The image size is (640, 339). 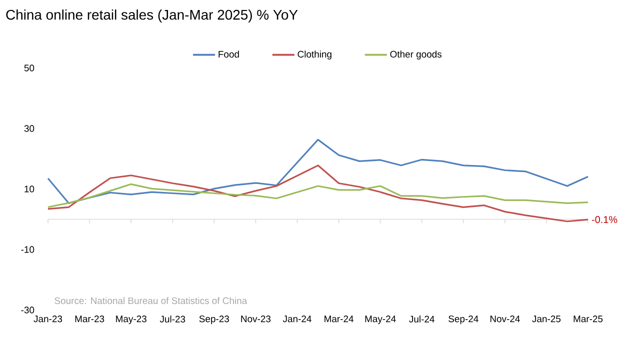 What do you see at coordinates (48, 319) in the screenshot?
I see `x-tick-label: Jan-23` at bounding box center [48, 319].